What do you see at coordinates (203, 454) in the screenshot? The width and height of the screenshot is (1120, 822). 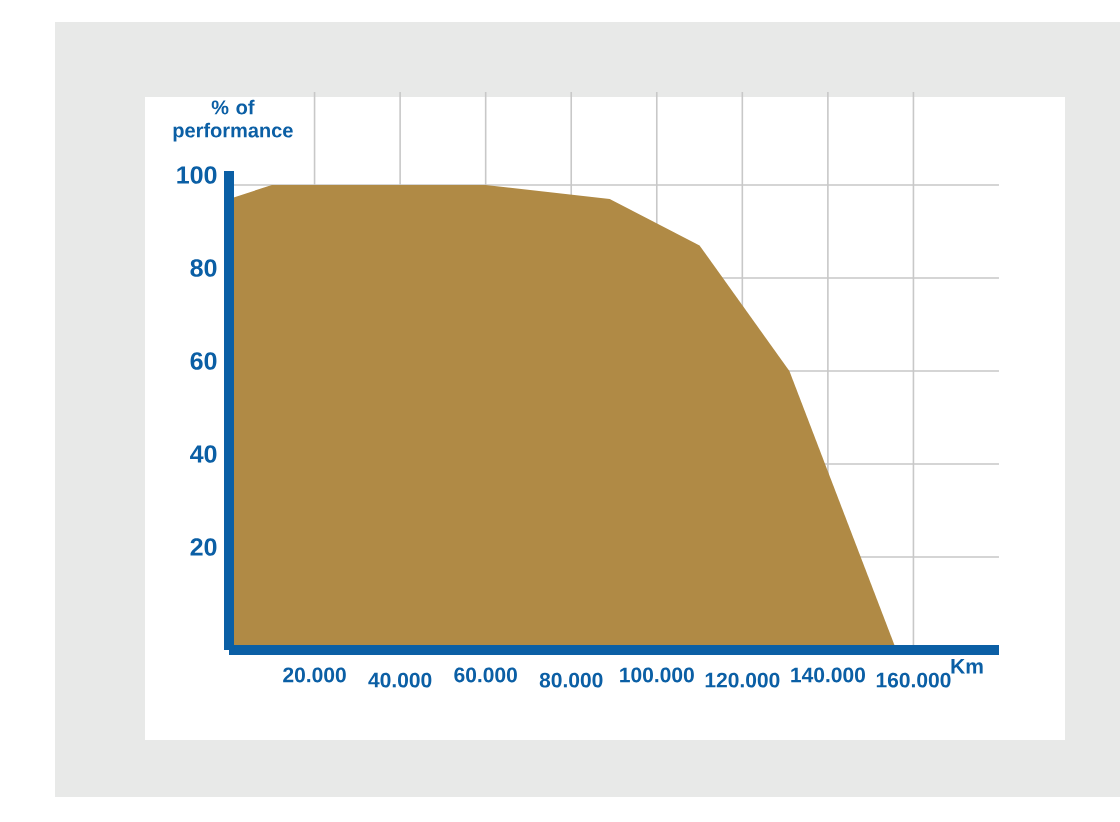 I see `y-tick-label: 40` at bounding box center [203, 454].